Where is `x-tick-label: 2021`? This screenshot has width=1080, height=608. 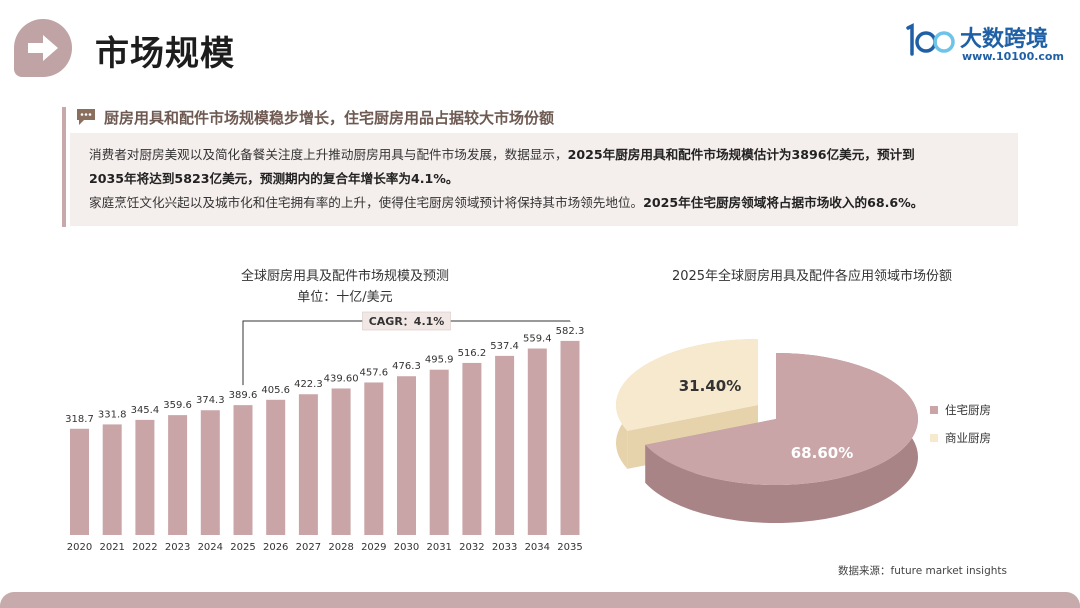
x-tick-label: 2021 is located at coordinates (111, 547).